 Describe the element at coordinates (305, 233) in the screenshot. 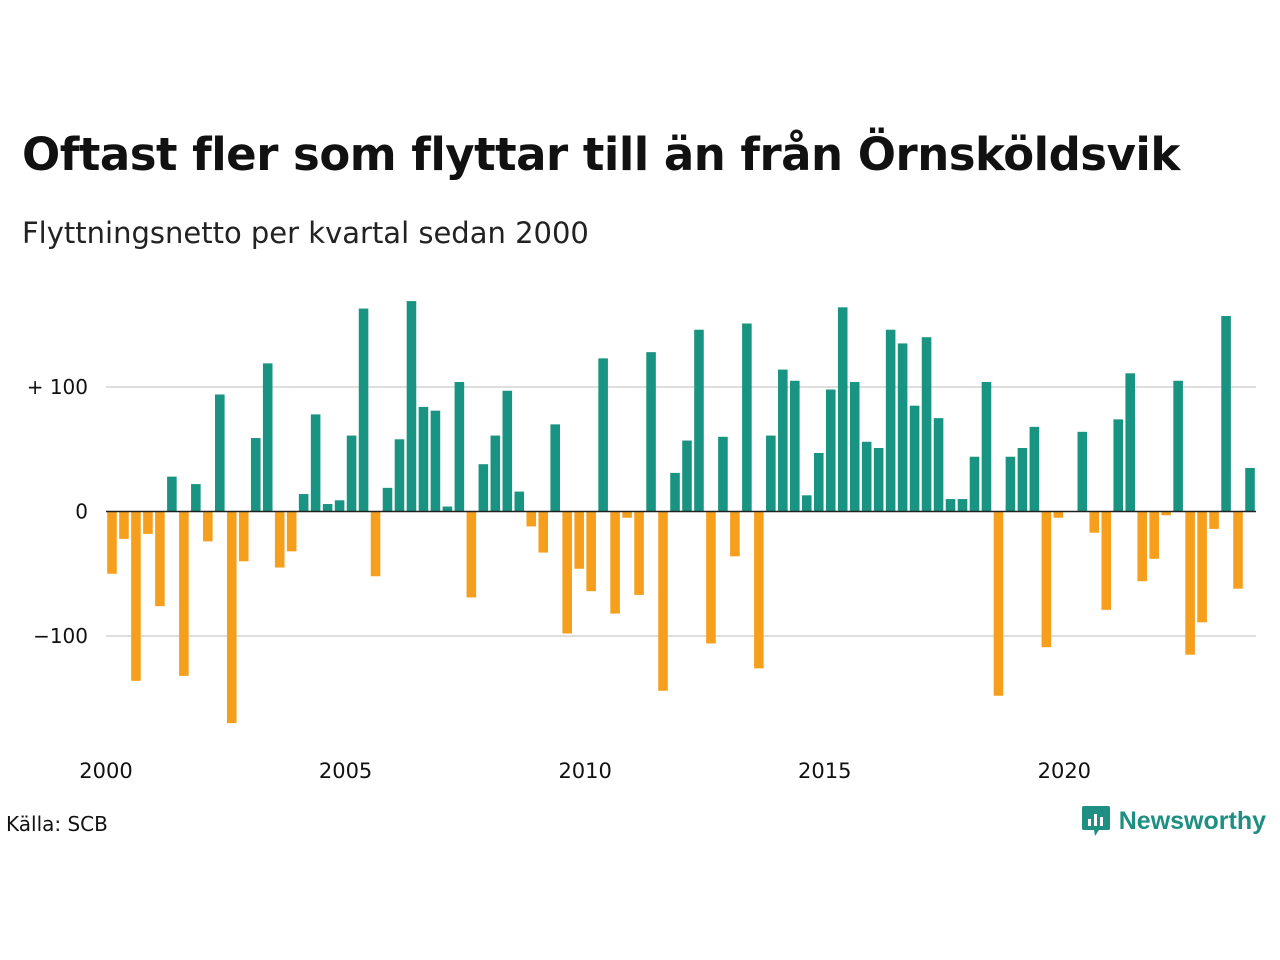

I see `chart-subtitle: Flyttningsnetto per kvartal sedan 2000` at that location.